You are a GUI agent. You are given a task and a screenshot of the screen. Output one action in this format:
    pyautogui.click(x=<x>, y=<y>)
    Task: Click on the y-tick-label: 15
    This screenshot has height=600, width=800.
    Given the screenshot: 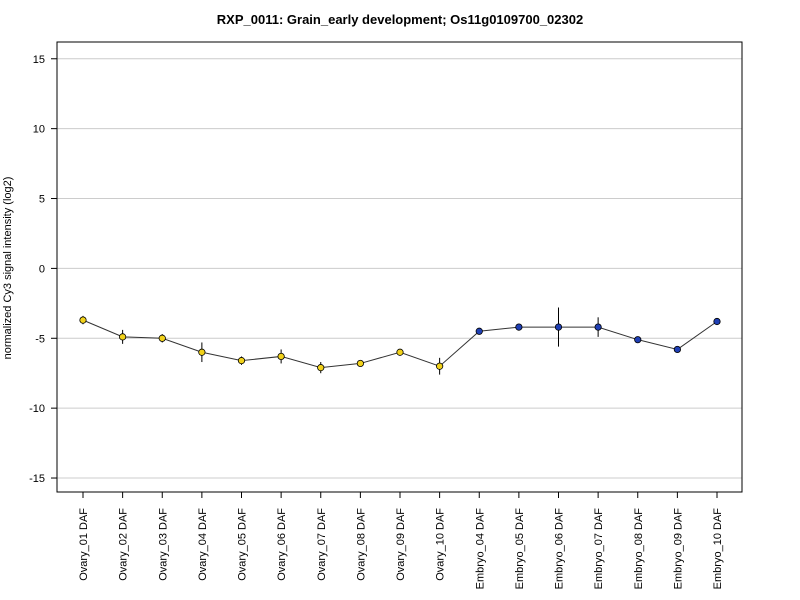 What is the action you would take?
    pyautogui.click(x=39, y=60)
    